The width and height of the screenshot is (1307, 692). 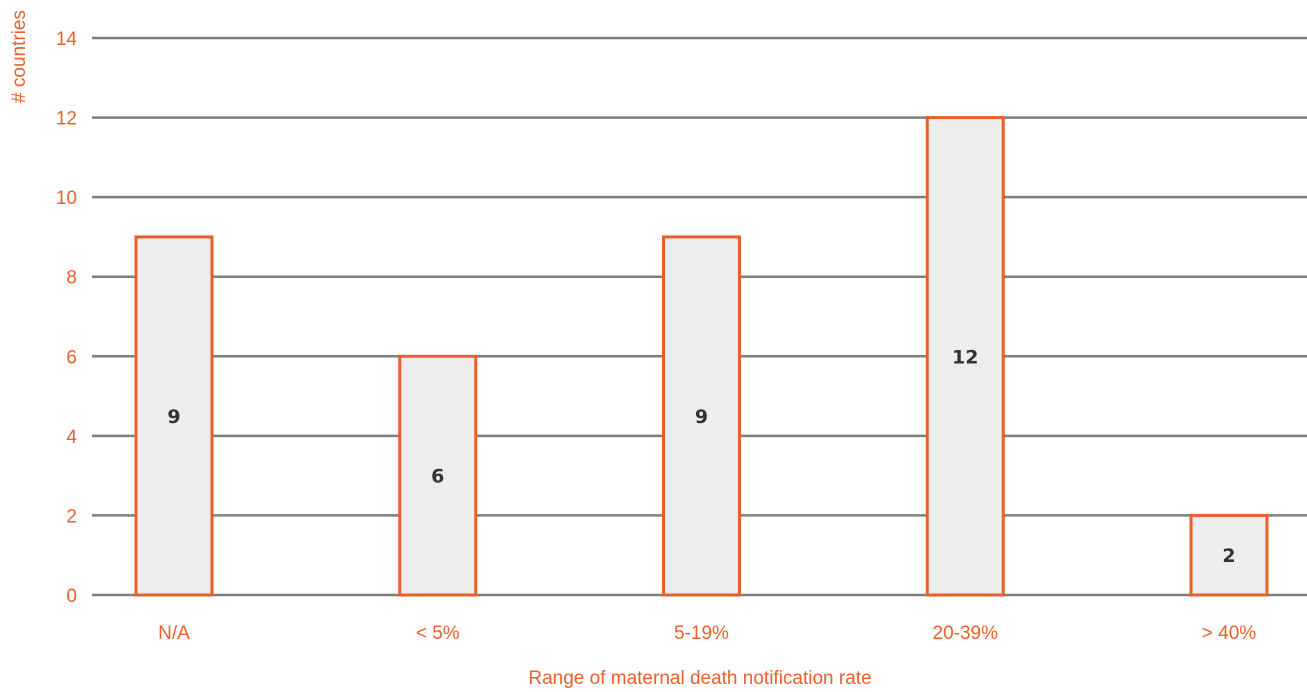 I want to click on data-label: 2, so click(x=1228, y=556).